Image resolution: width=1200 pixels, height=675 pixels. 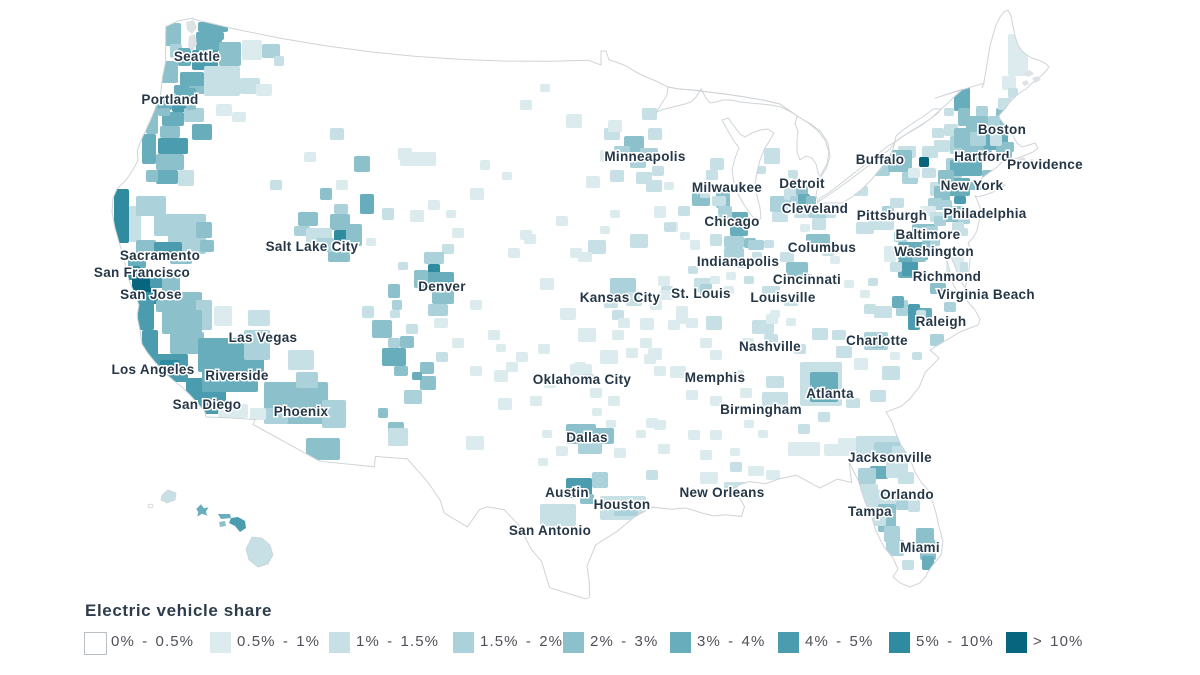 I want to click on svg-text: Louisville, so click(x=782, y=297).